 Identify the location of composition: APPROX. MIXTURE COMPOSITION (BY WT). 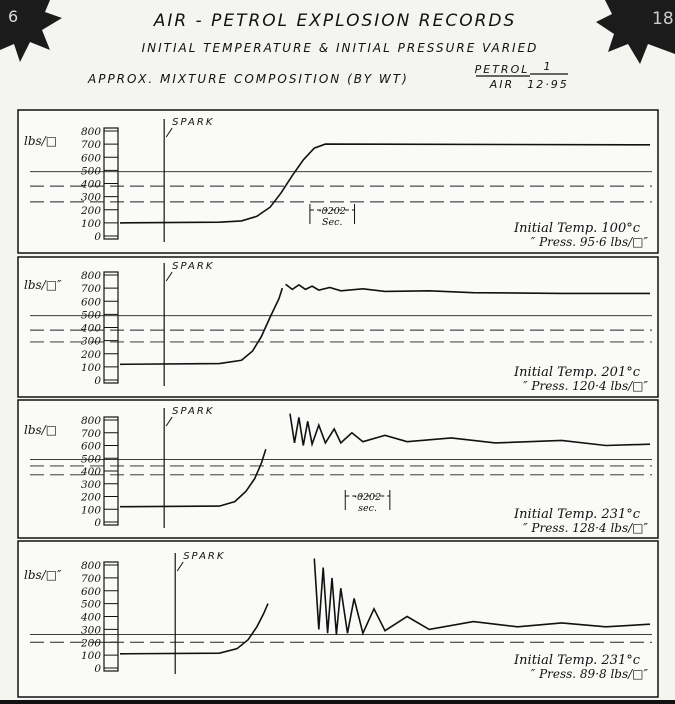
(248, 79).